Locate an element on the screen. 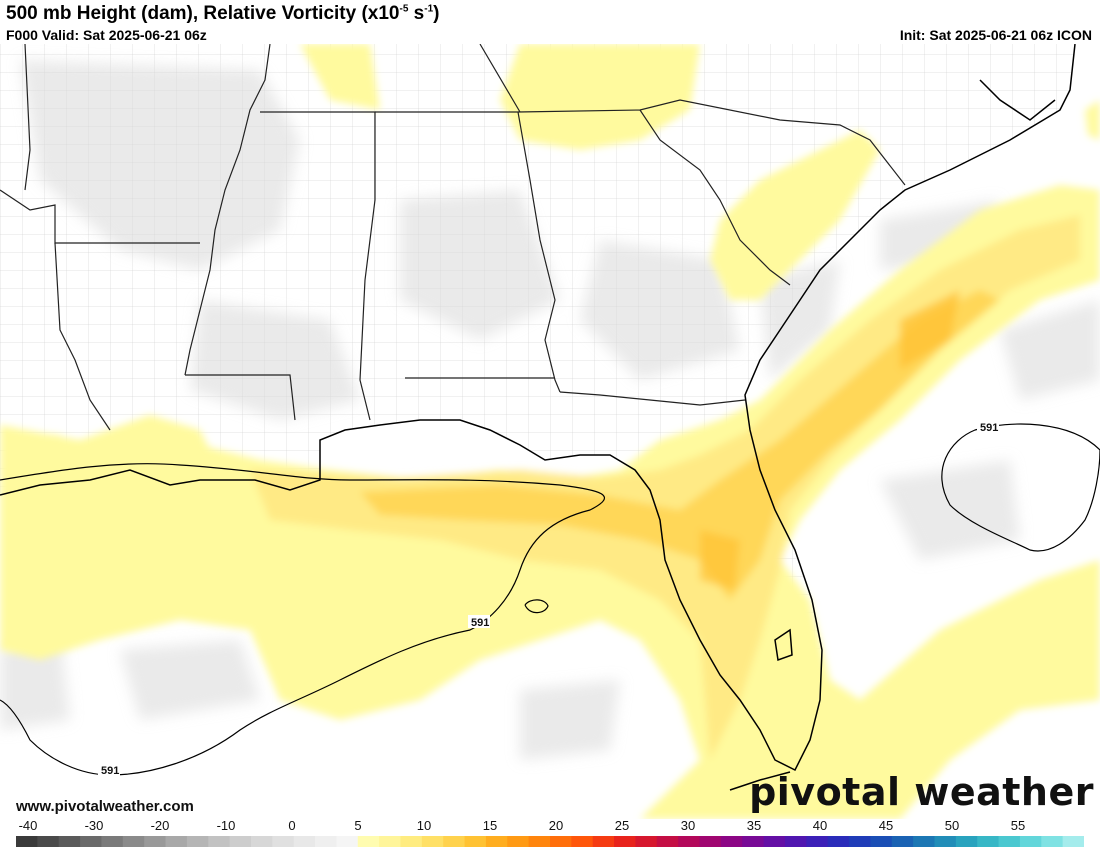 The height and width of the screenshot is (850, 1100). colorbar-tick-label: 20 is located at coordinates (556, 825).